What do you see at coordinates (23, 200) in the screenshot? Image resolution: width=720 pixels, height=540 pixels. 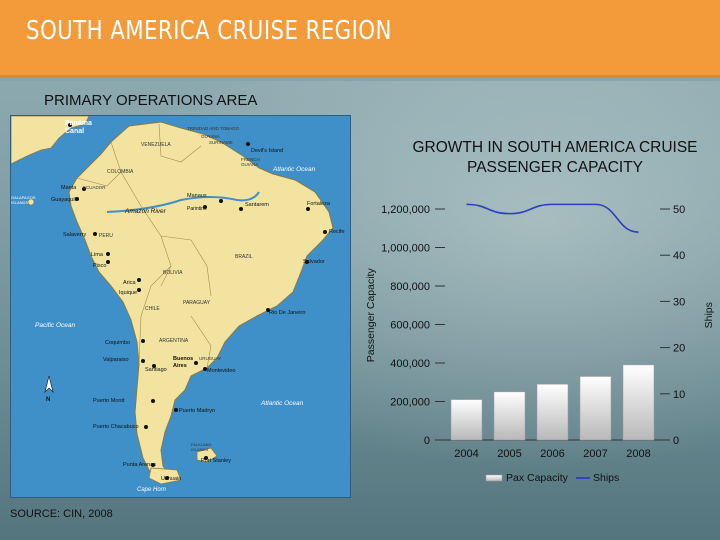 I see `map-label-galapagos: GALAPAGOS ISLANDS` at bounding box center [23, 200].